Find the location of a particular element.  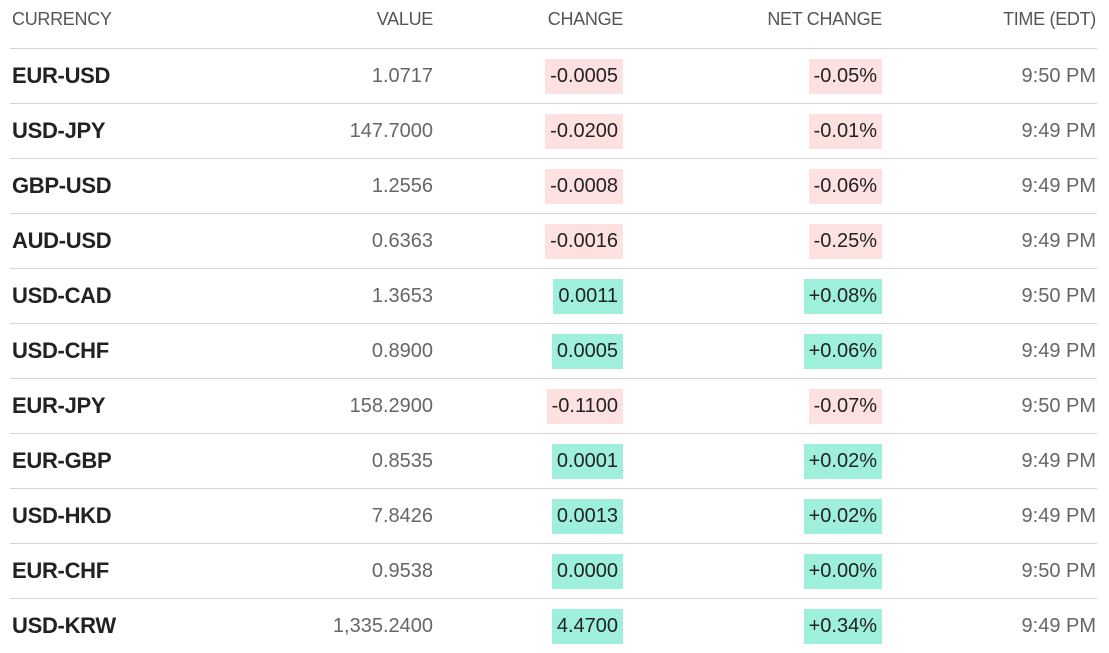

change-badge: 0.0005 is located at coordinates (587, 351).